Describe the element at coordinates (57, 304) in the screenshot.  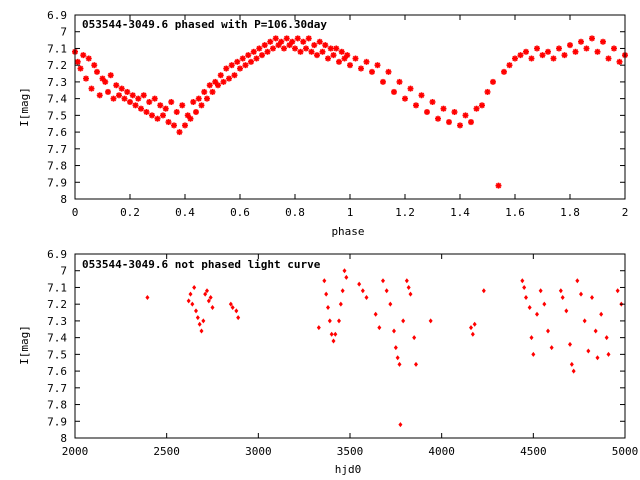
I see `bottom-y-tick-label: 7.2` at that location.